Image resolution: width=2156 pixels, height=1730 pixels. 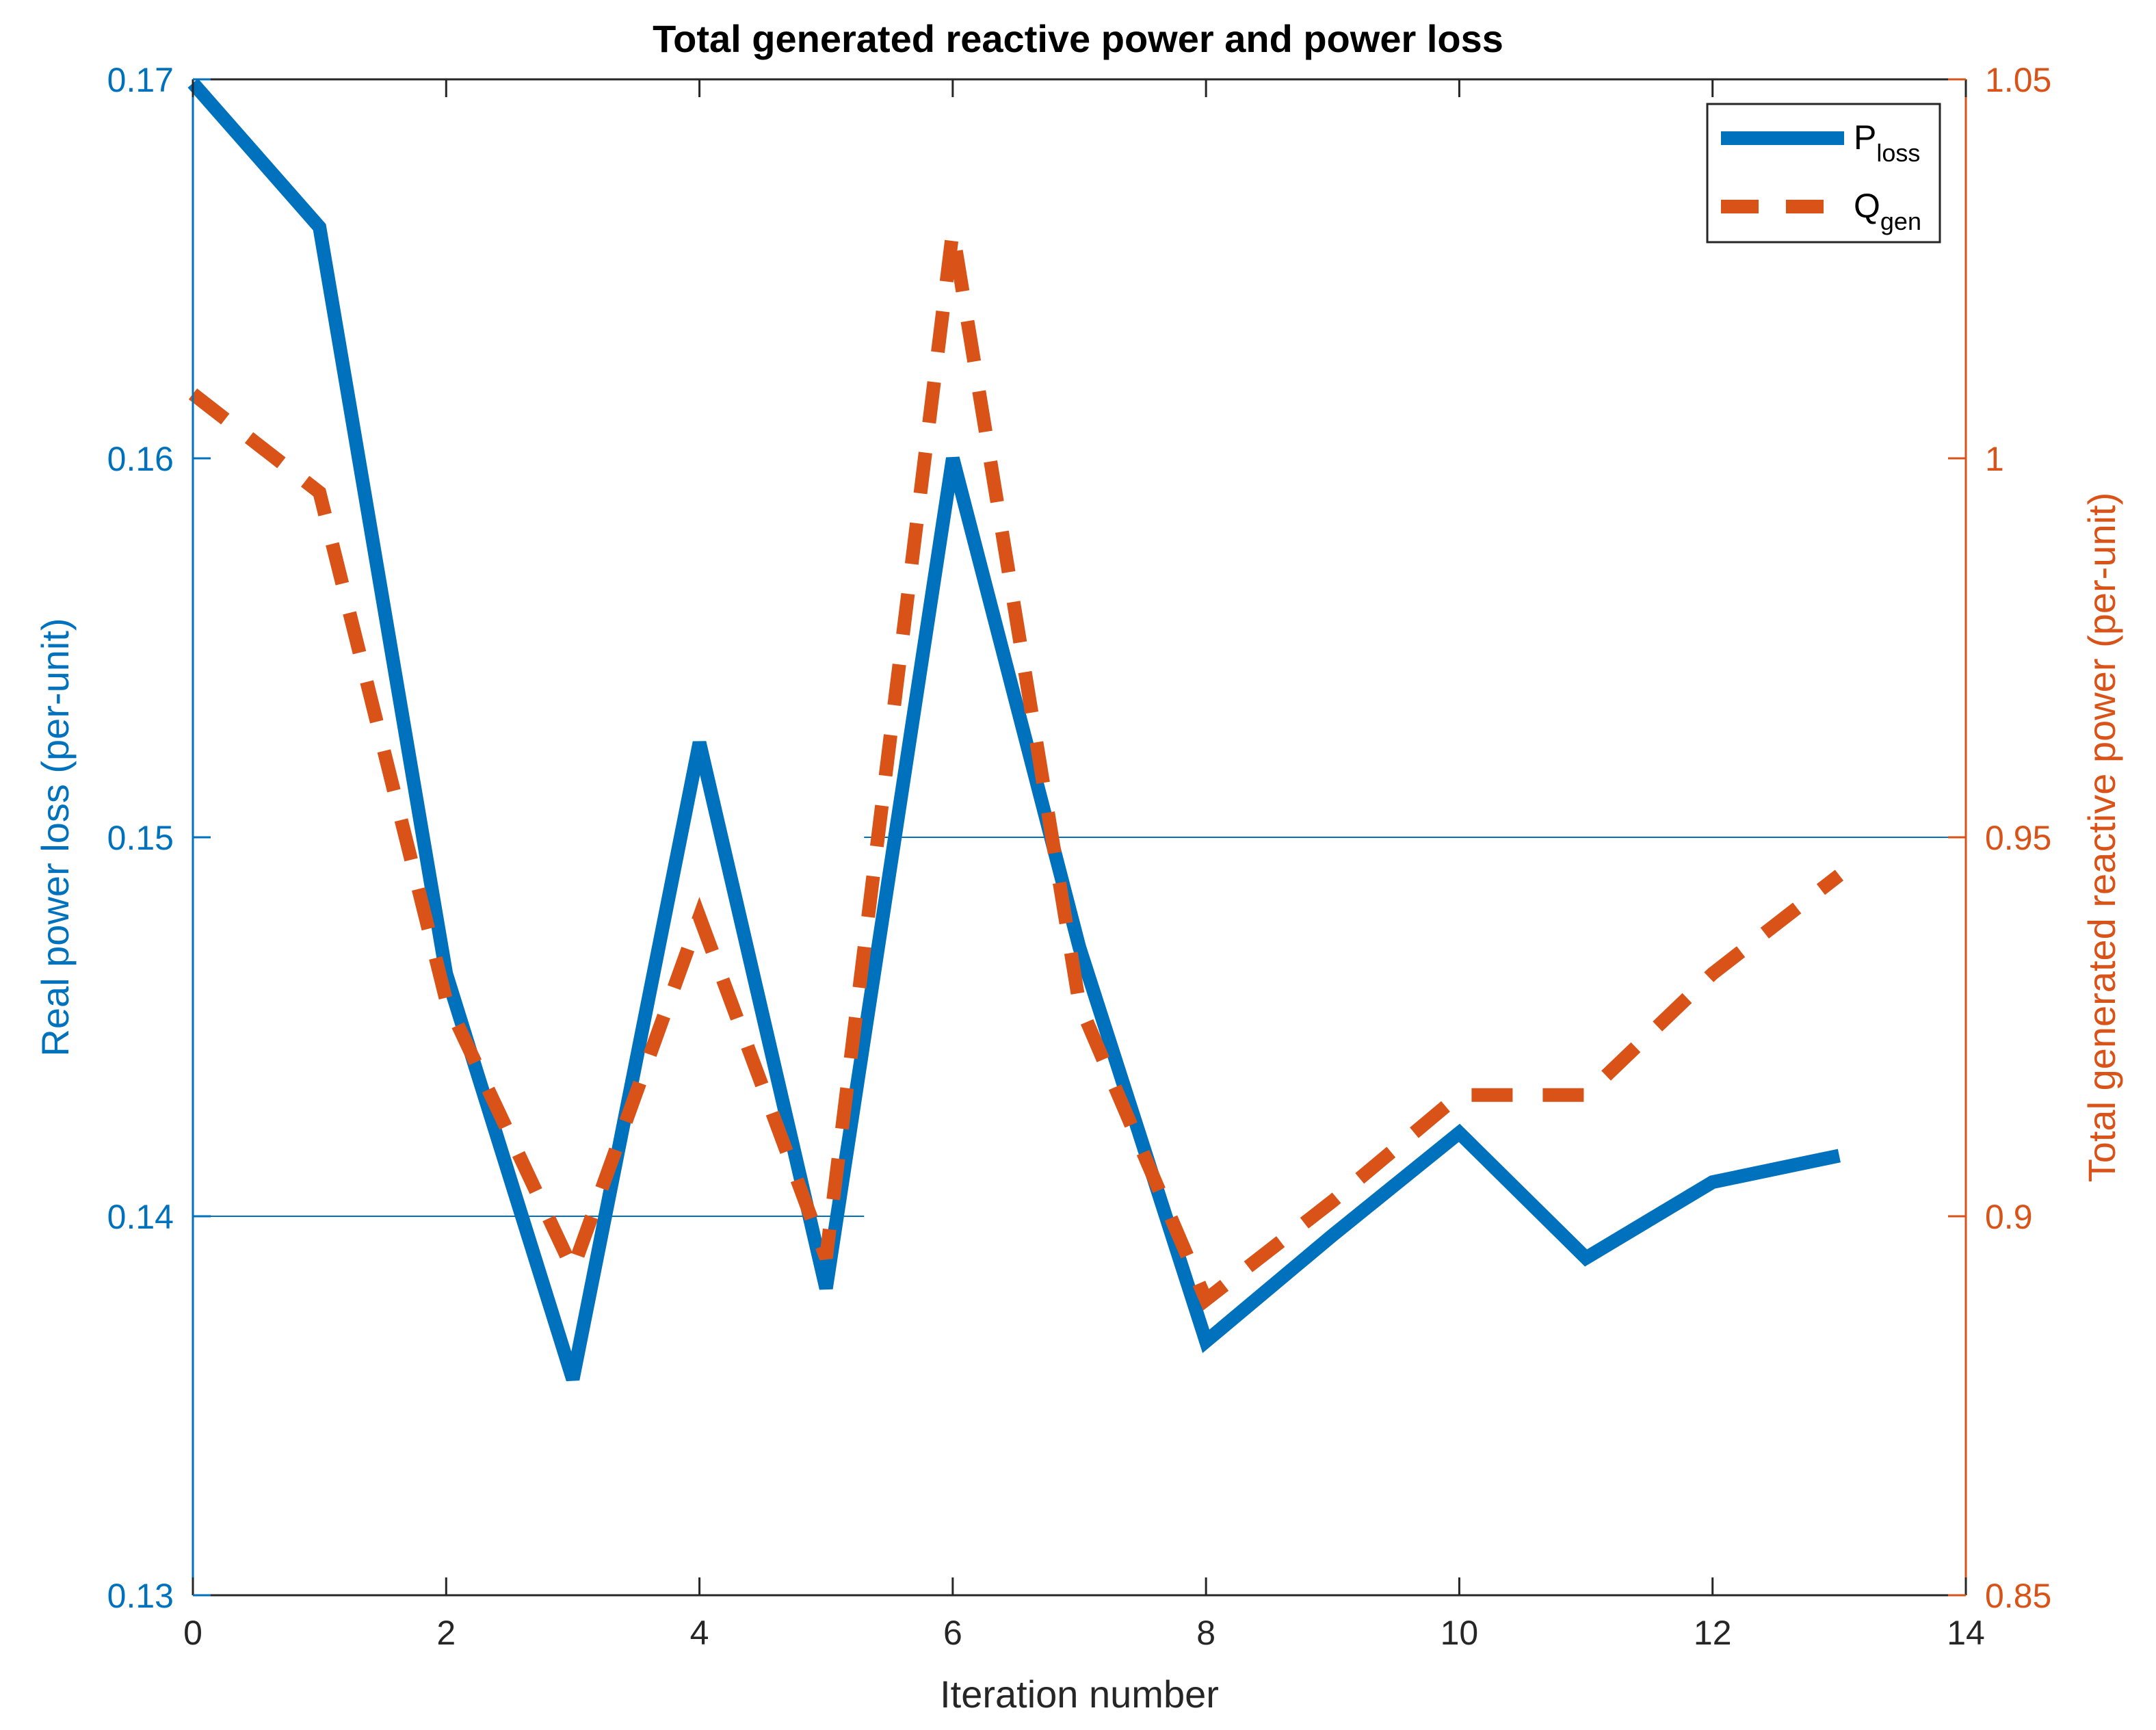 I want to click on x-tick-label: 0, so click(x=193, y=1633).